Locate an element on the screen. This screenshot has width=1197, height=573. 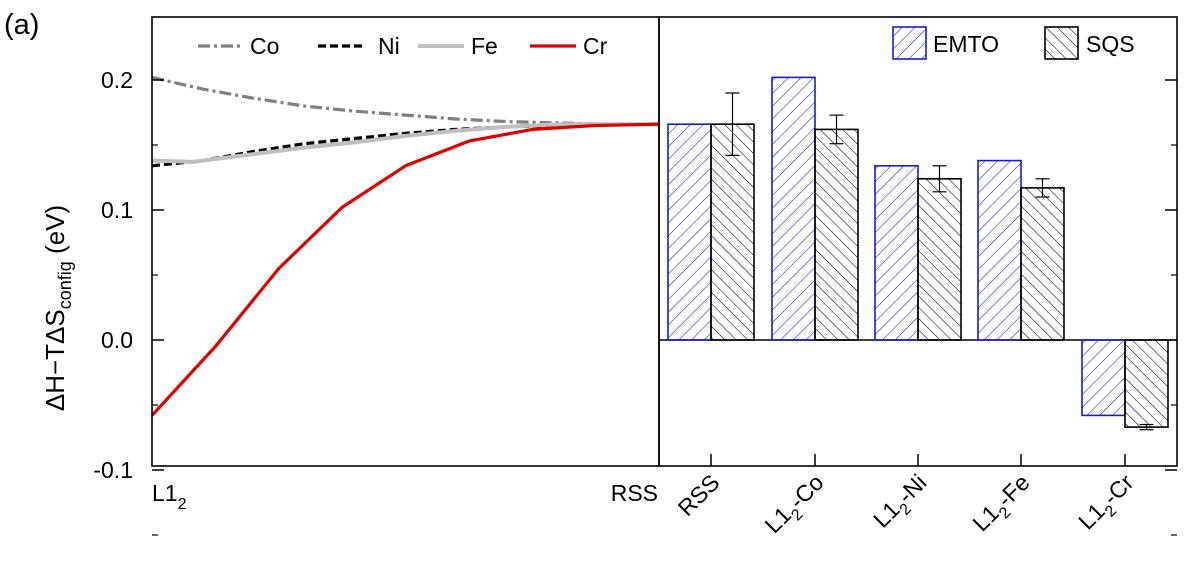
panel-label: (a) is located at coordinates (21, 25).